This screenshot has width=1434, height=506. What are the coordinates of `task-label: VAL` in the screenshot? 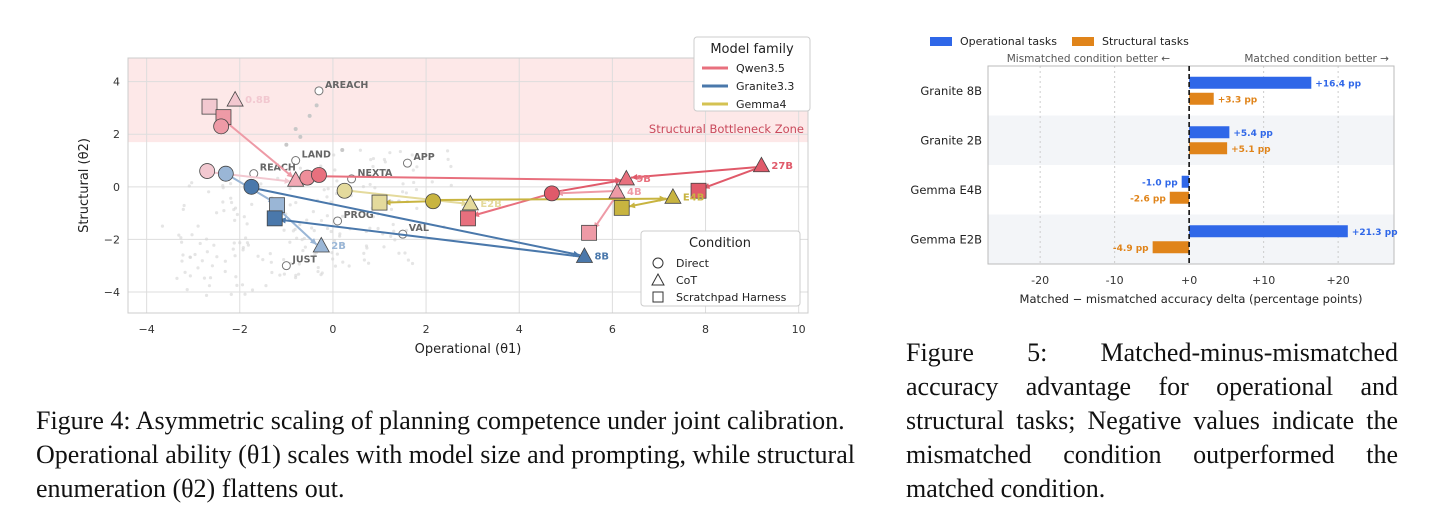 It's located at (419, 228).